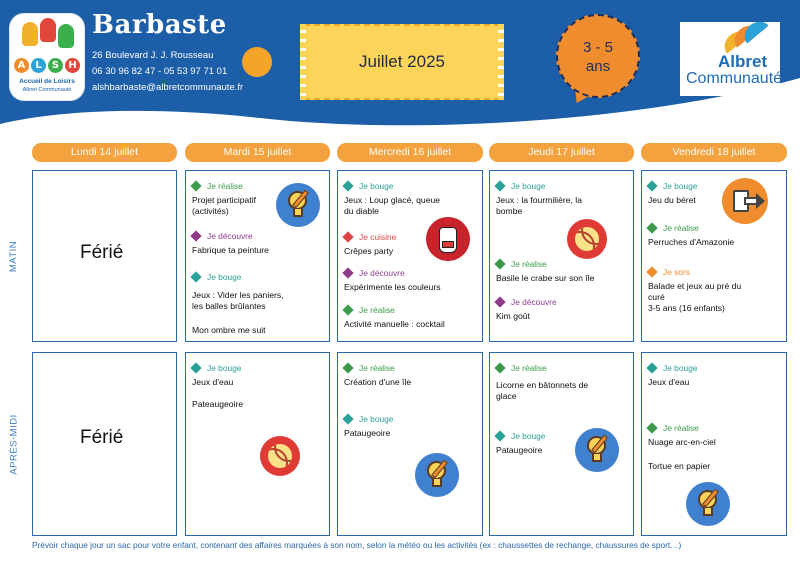 The width and height of the screenshot is (800, 566). Describe the element at coordinates (160, 71) in the screenshot. I see `phone-numbers: 06 30 96 82 47 - 05 53 97 71 01` at that location.